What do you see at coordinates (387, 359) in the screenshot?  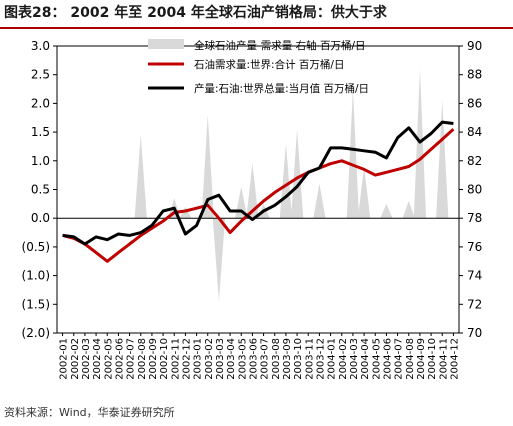 I see `x-tick-label: 2004-06` at bounding box center [387, 359].